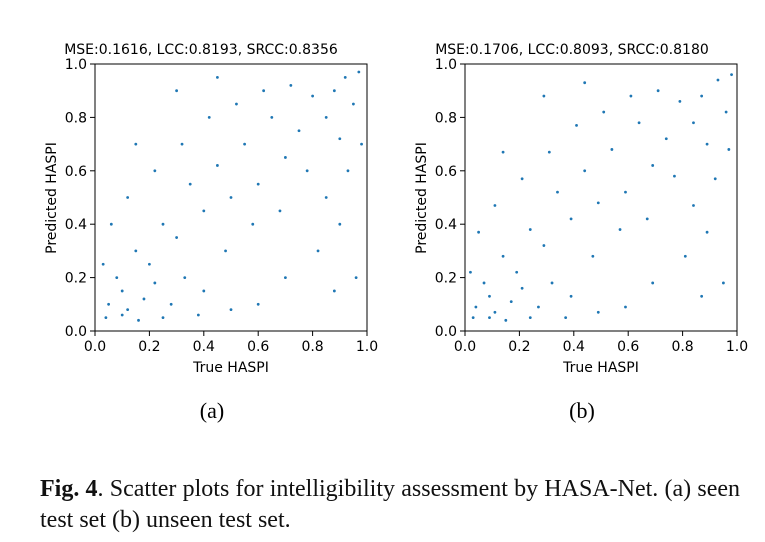 Image resolution: width=765 pixels, height=542 pixels. Describe the element at coordinates (572, 50) in the screenshot. I see `chart-title-b: MSE:0.1706, LCC:0.8093, SRCC:0.8180` at that location.